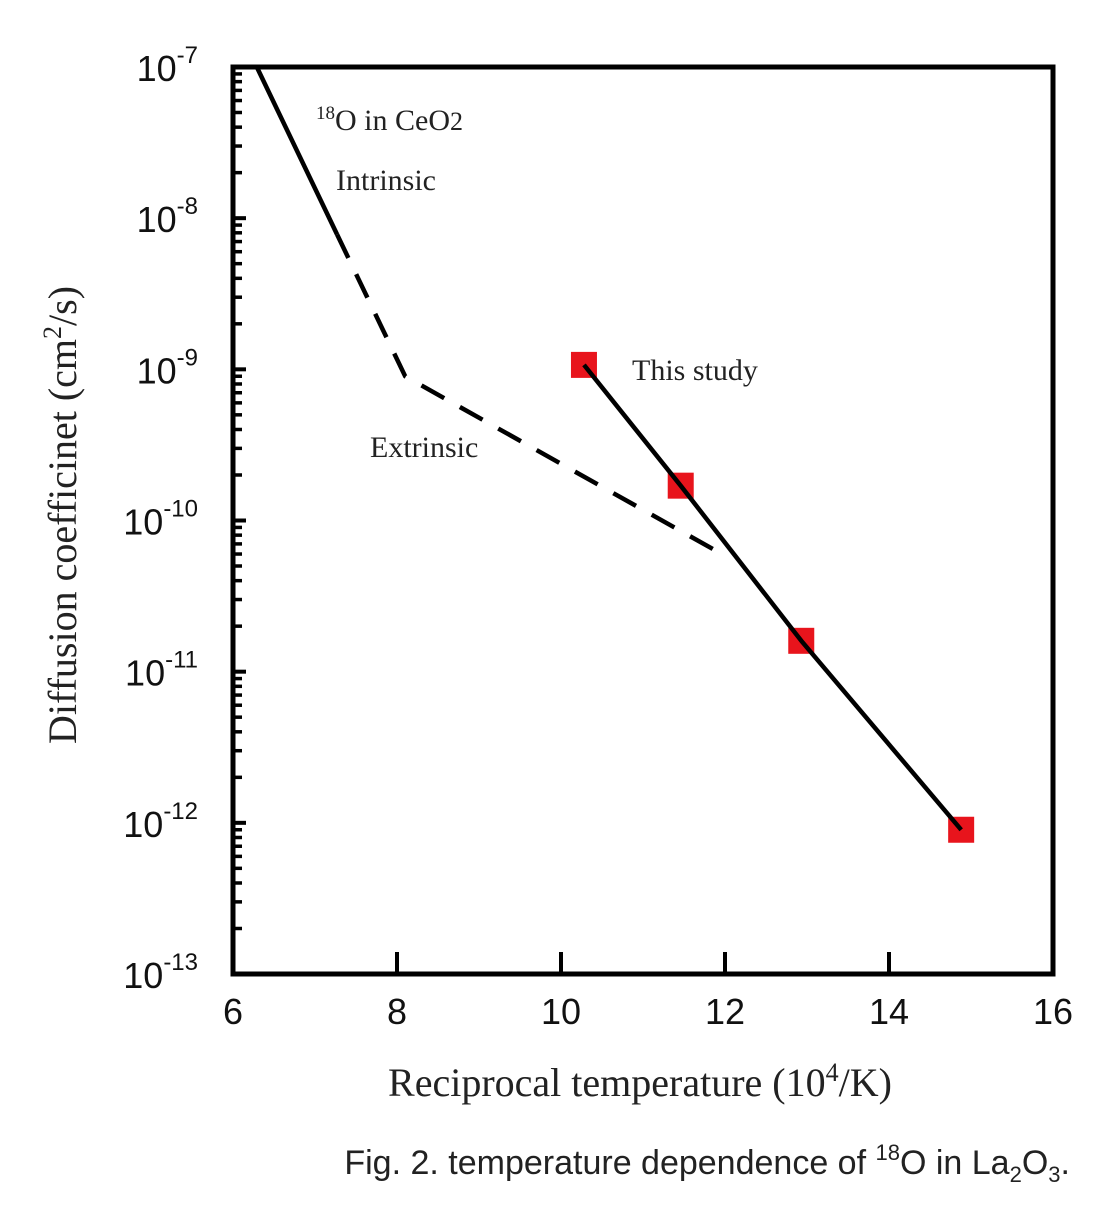  Describe the element at coordinates (648, 1011) in the screenshot. I see `x-tick-labels: 6 8 10 12 14 16` at that location.